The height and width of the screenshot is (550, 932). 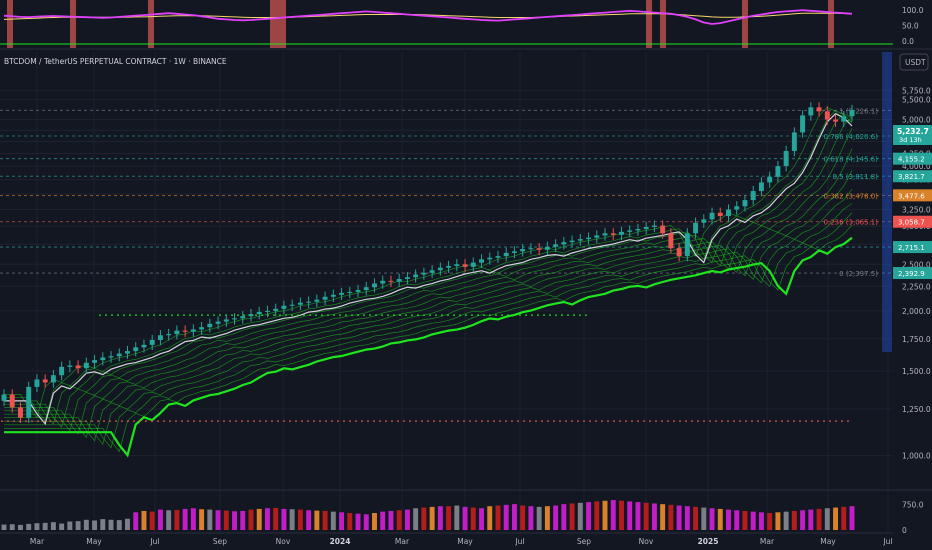 What do you see at coordinates (916, 339) in the screenshot?
I see `price-axis-label: 1,750.0` at bounding box center [916, 339].